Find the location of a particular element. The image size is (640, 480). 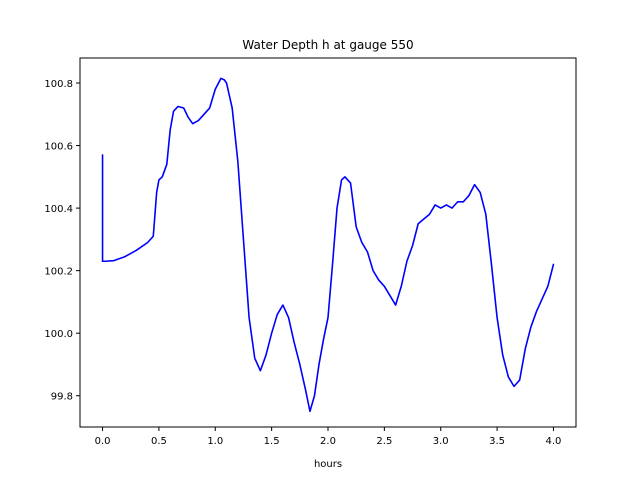

x-tick-label: 3.5 is located at coordinates (497, 441).